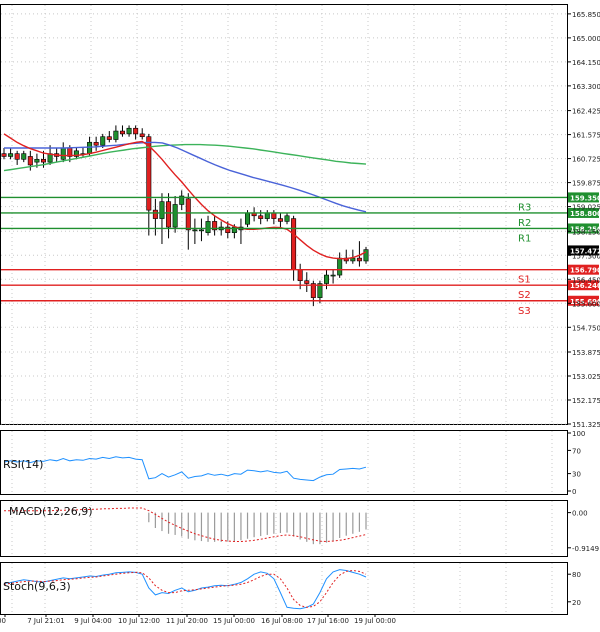  I want to click on level-tag-s2, so click(583, 285).